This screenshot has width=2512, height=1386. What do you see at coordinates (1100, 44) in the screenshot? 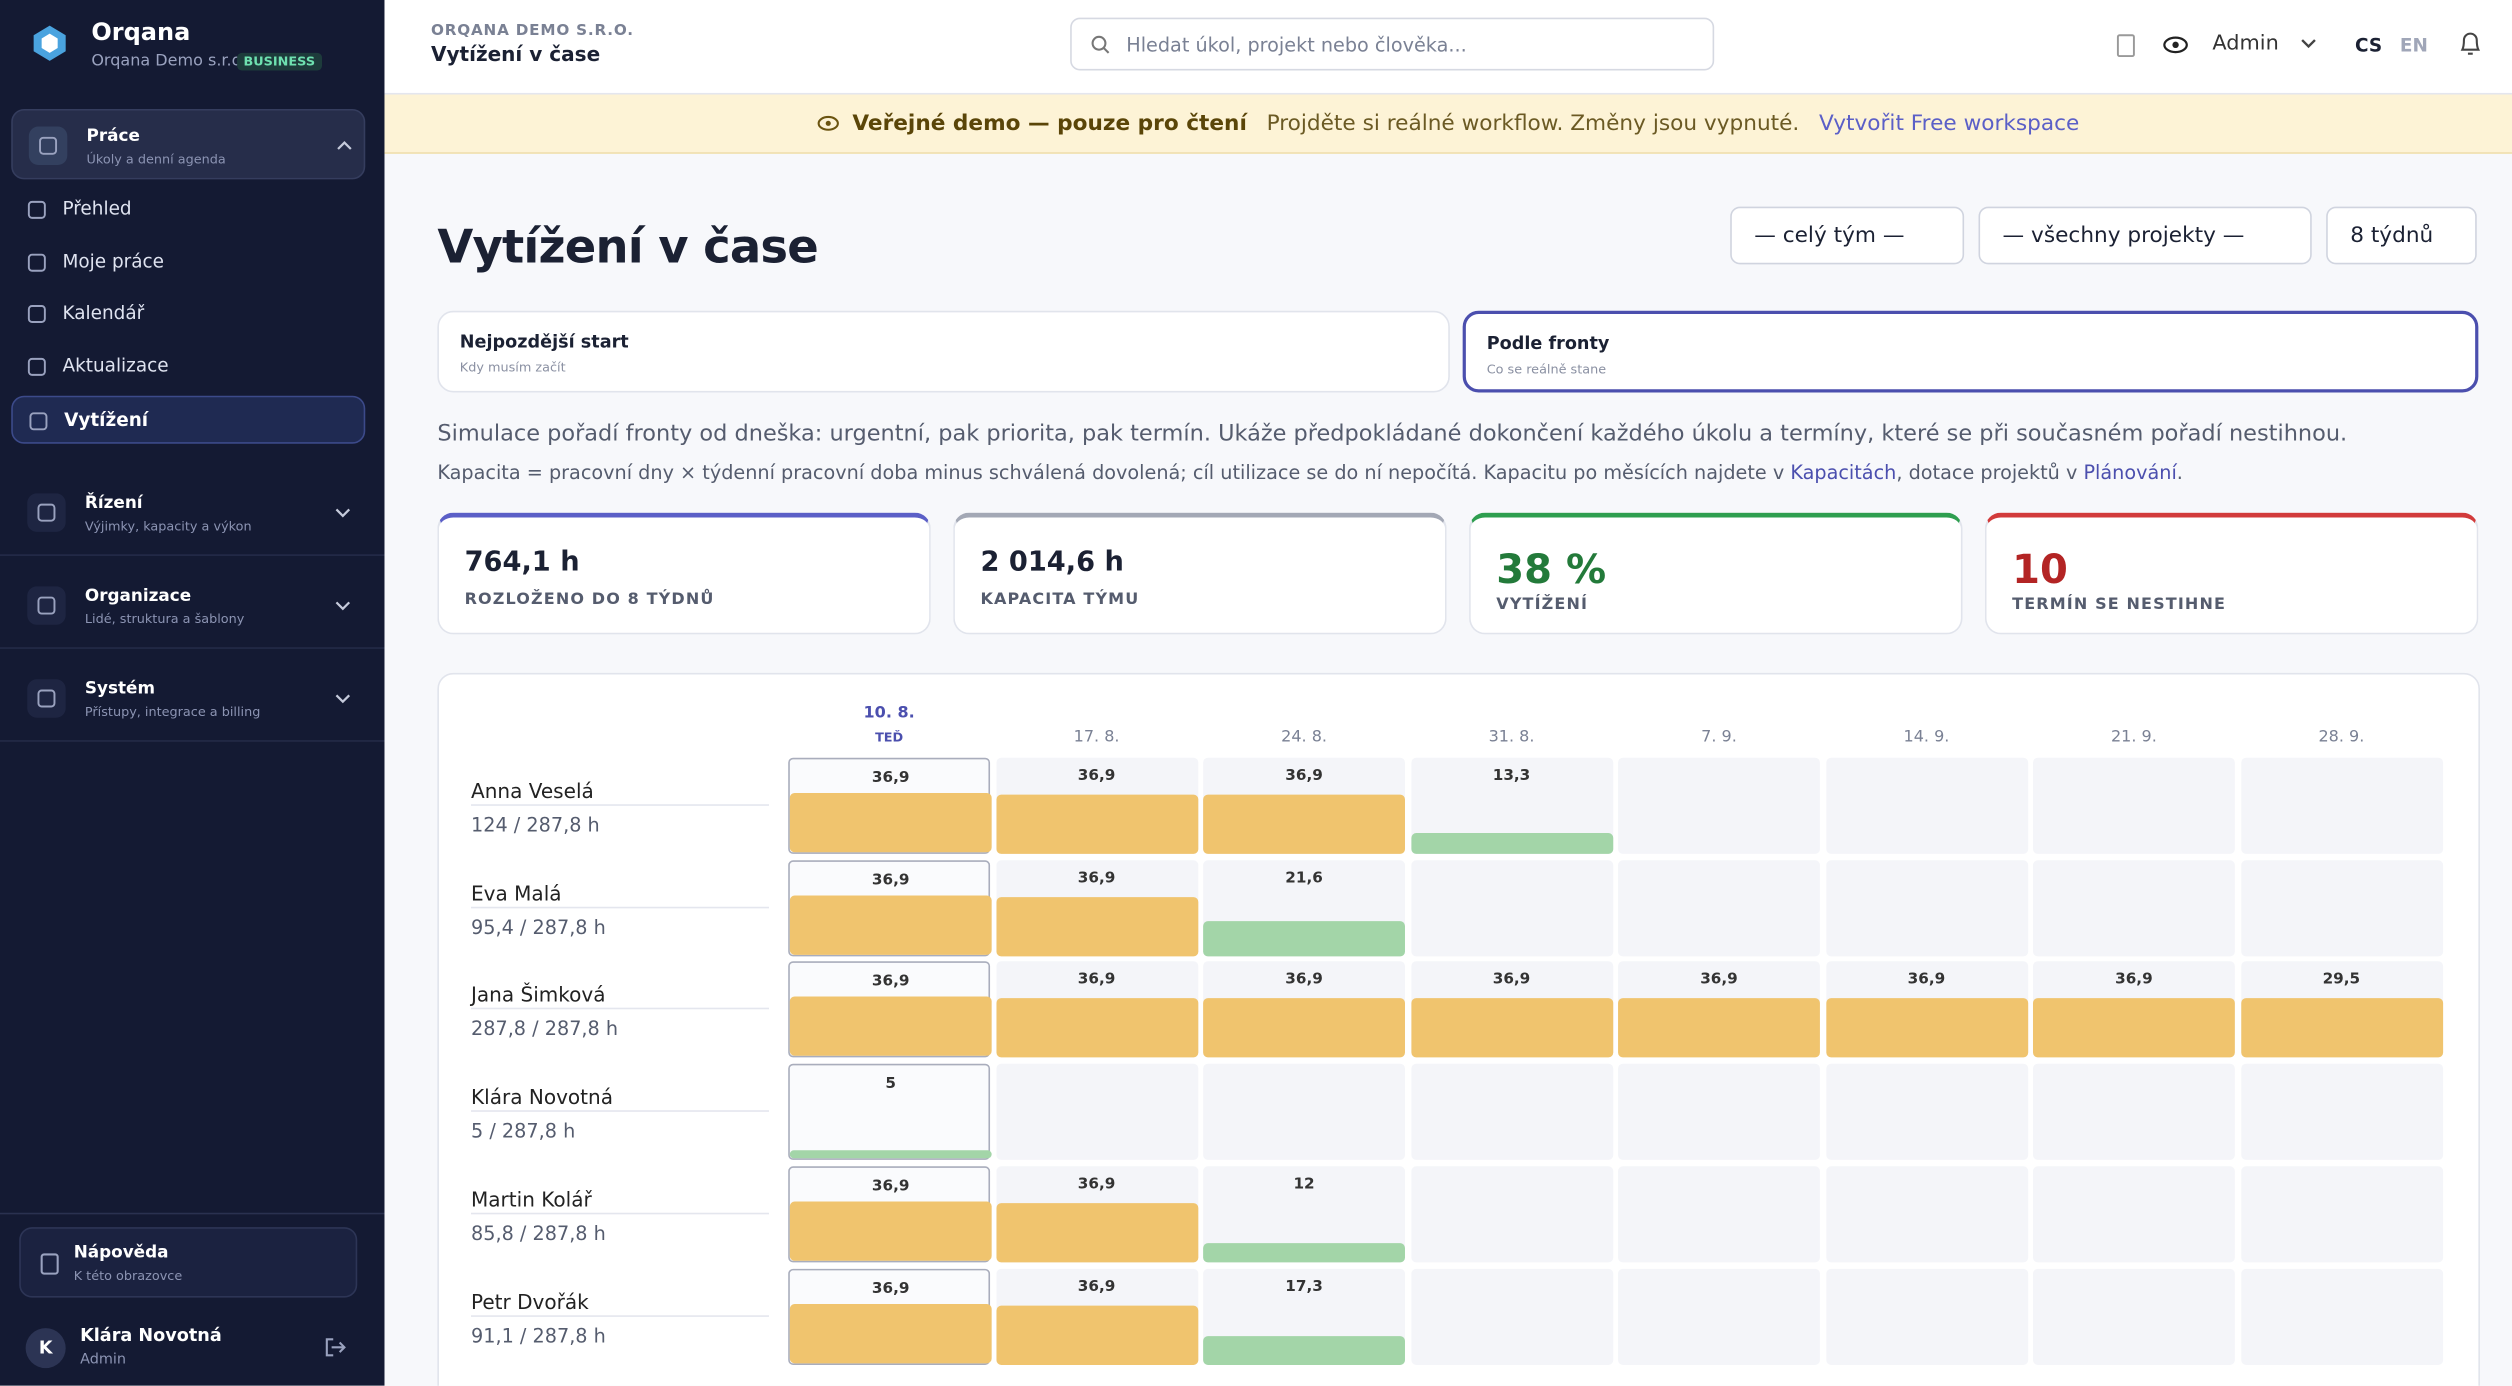
I see `search-icon` at bounding box center [1100, 44].